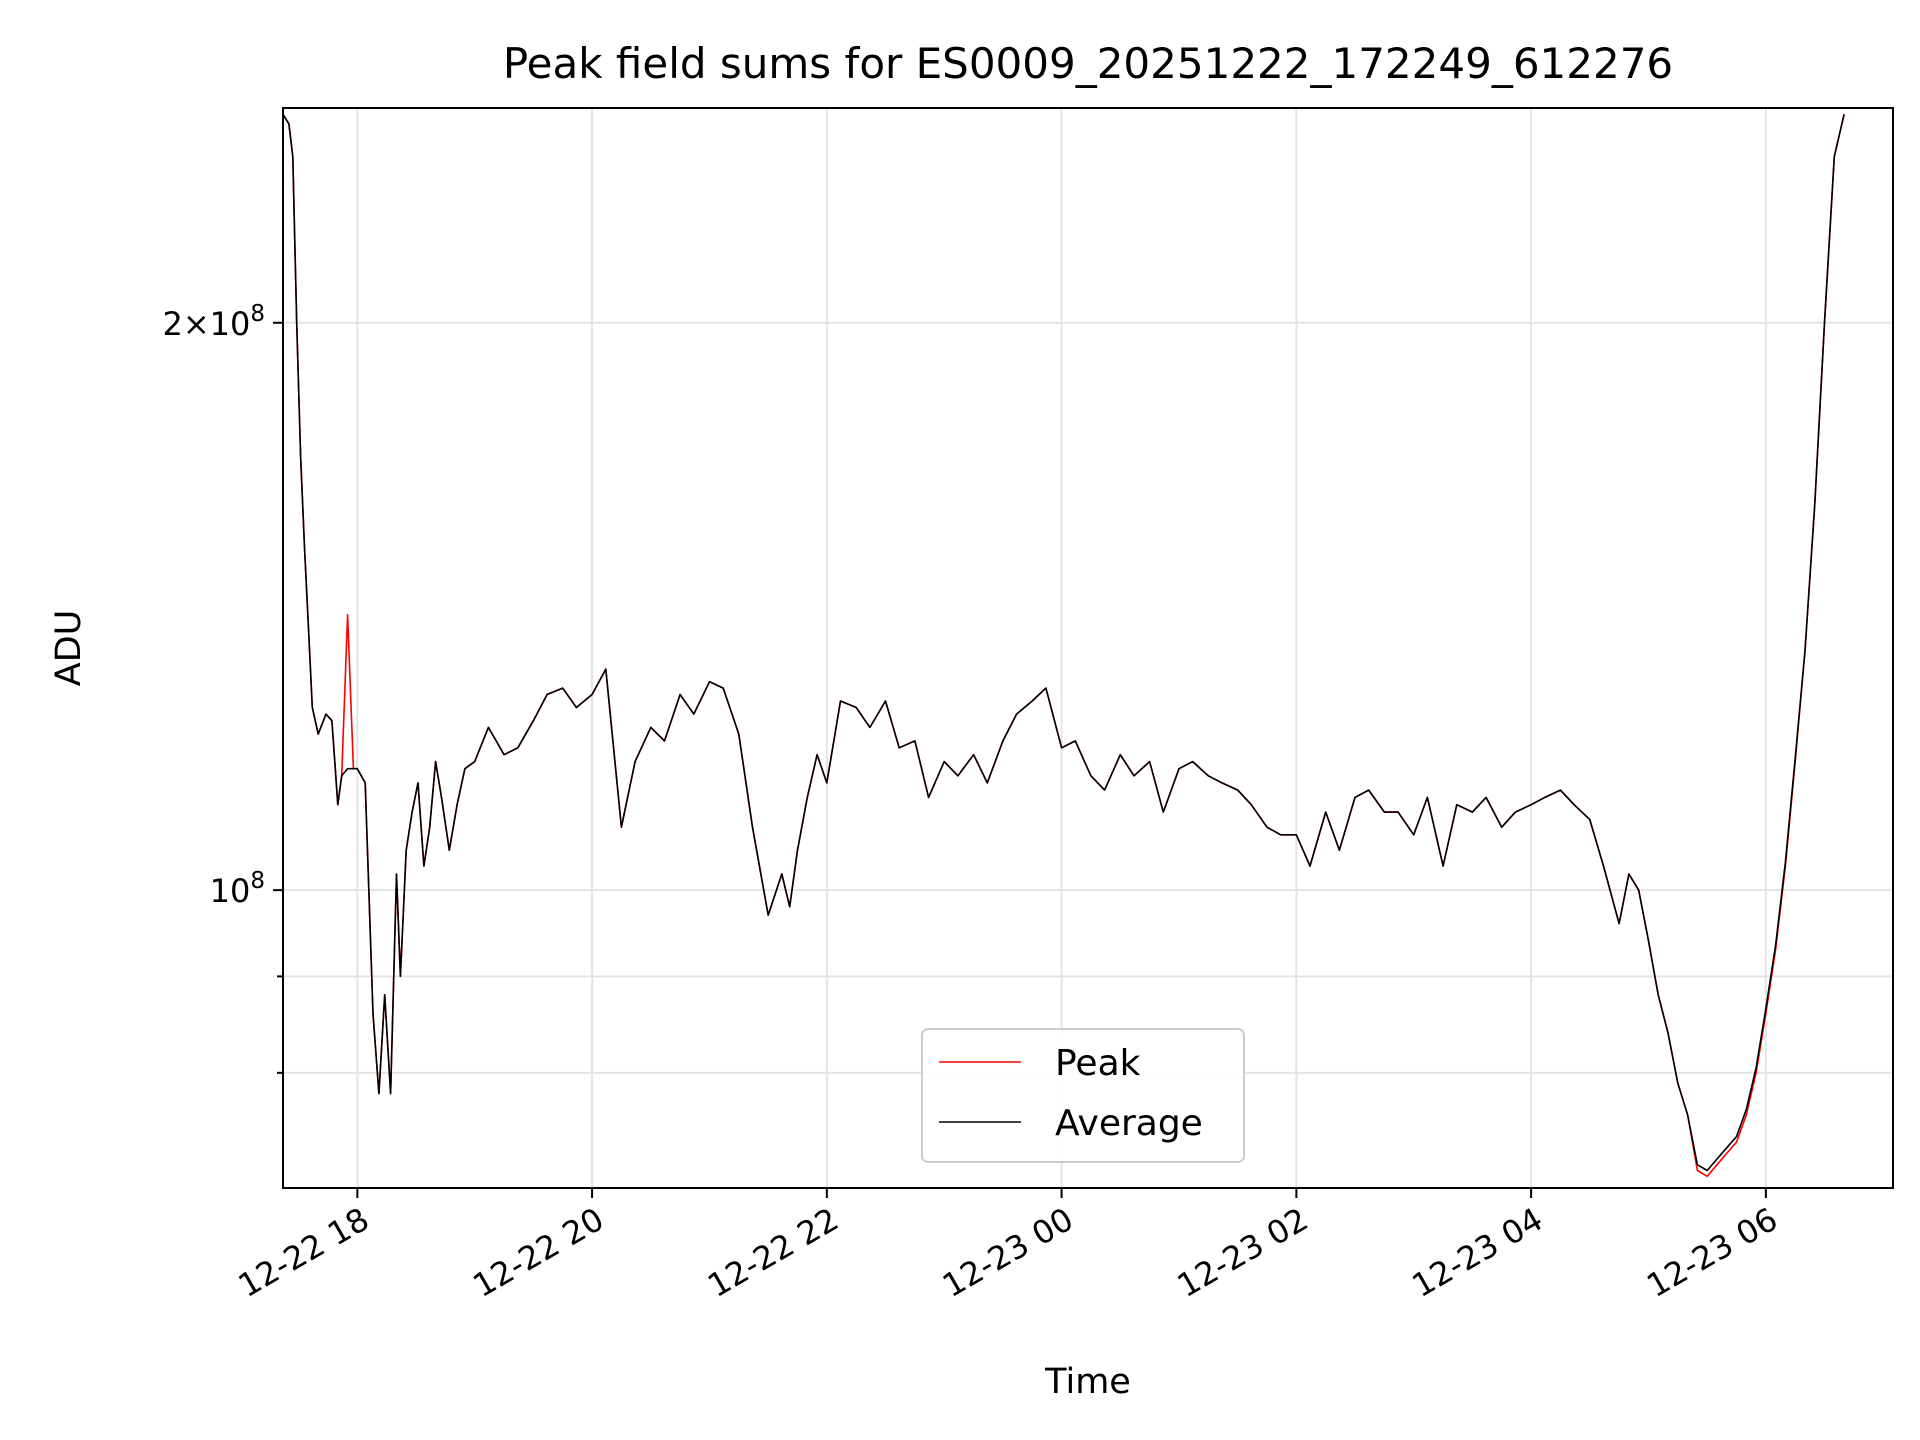  What do you see at coordinates (1129, 1123) in the screenshot?
I see `legend-label-average: Average` at bounding box center [1129, 1123].